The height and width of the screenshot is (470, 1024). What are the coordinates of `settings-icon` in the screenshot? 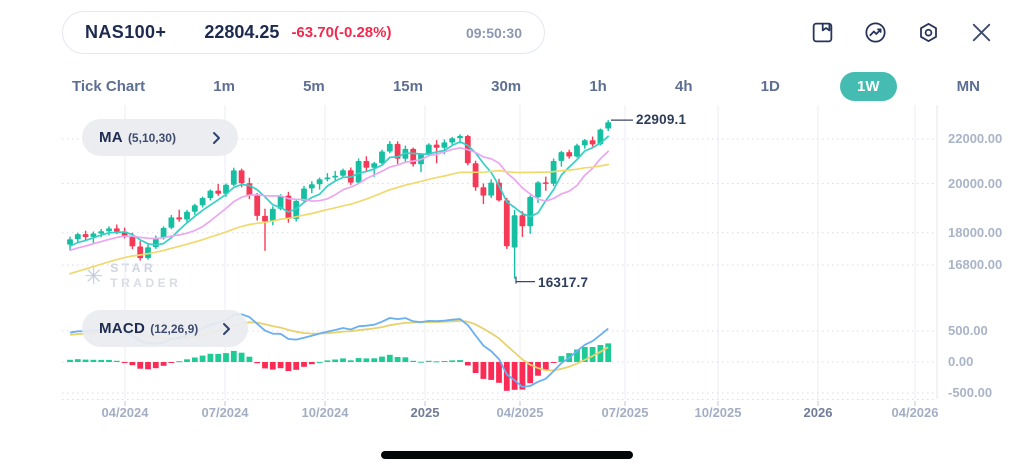 It's located at (928, 32).